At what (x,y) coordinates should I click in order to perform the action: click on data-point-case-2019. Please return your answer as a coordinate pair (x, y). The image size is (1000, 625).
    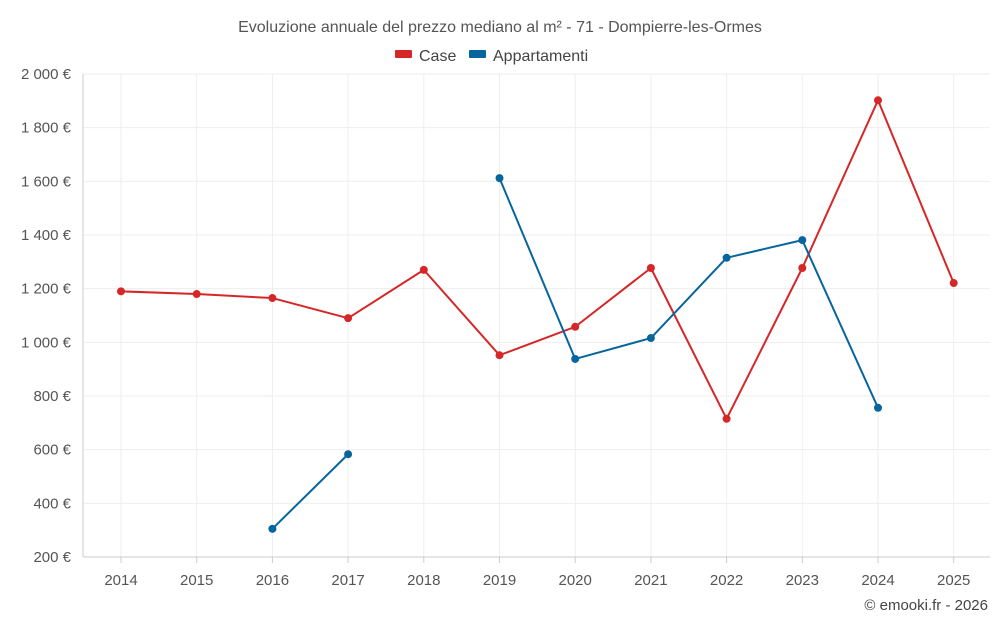
    Looking at the image, I should click on (499, 355).